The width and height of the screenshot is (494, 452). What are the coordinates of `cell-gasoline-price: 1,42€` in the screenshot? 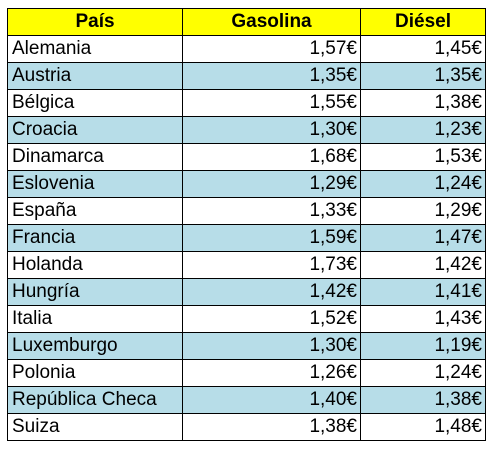 It's located at (271, 292).